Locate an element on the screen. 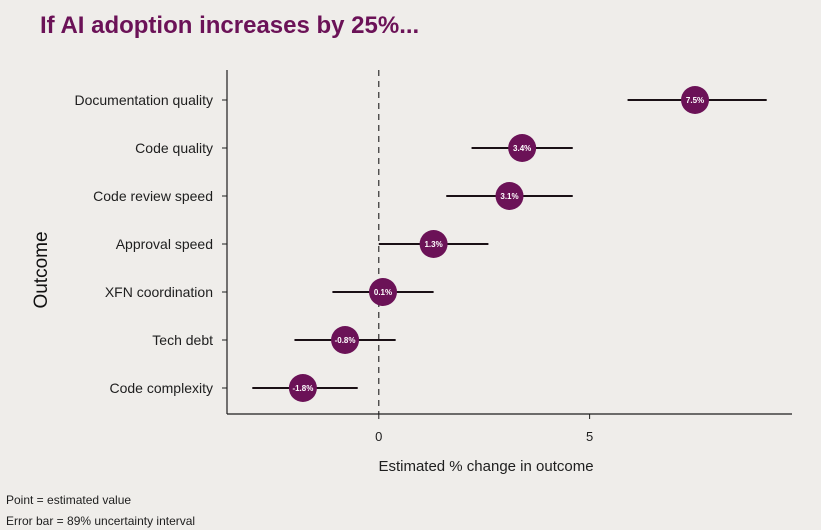 The image size is (821, 530). legend-note-error-bar: Error bar = 89% uncertainty interval is located at coordinates (101, 521).